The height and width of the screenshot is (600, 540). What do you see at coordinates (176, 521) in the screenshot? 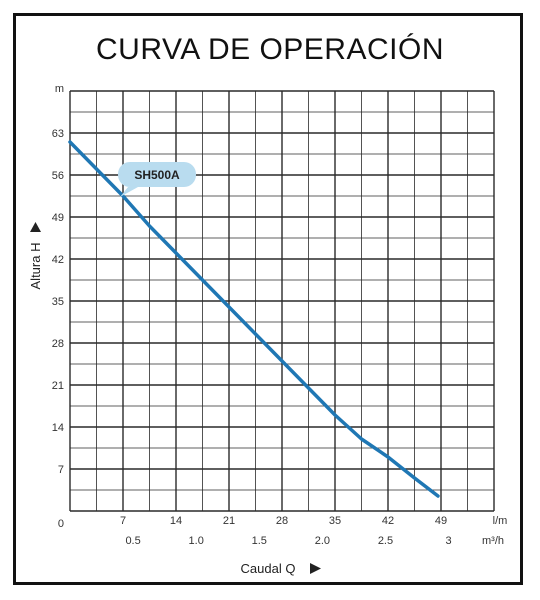
I see `x-tick-label: 14` at bounding box center [176, 521].